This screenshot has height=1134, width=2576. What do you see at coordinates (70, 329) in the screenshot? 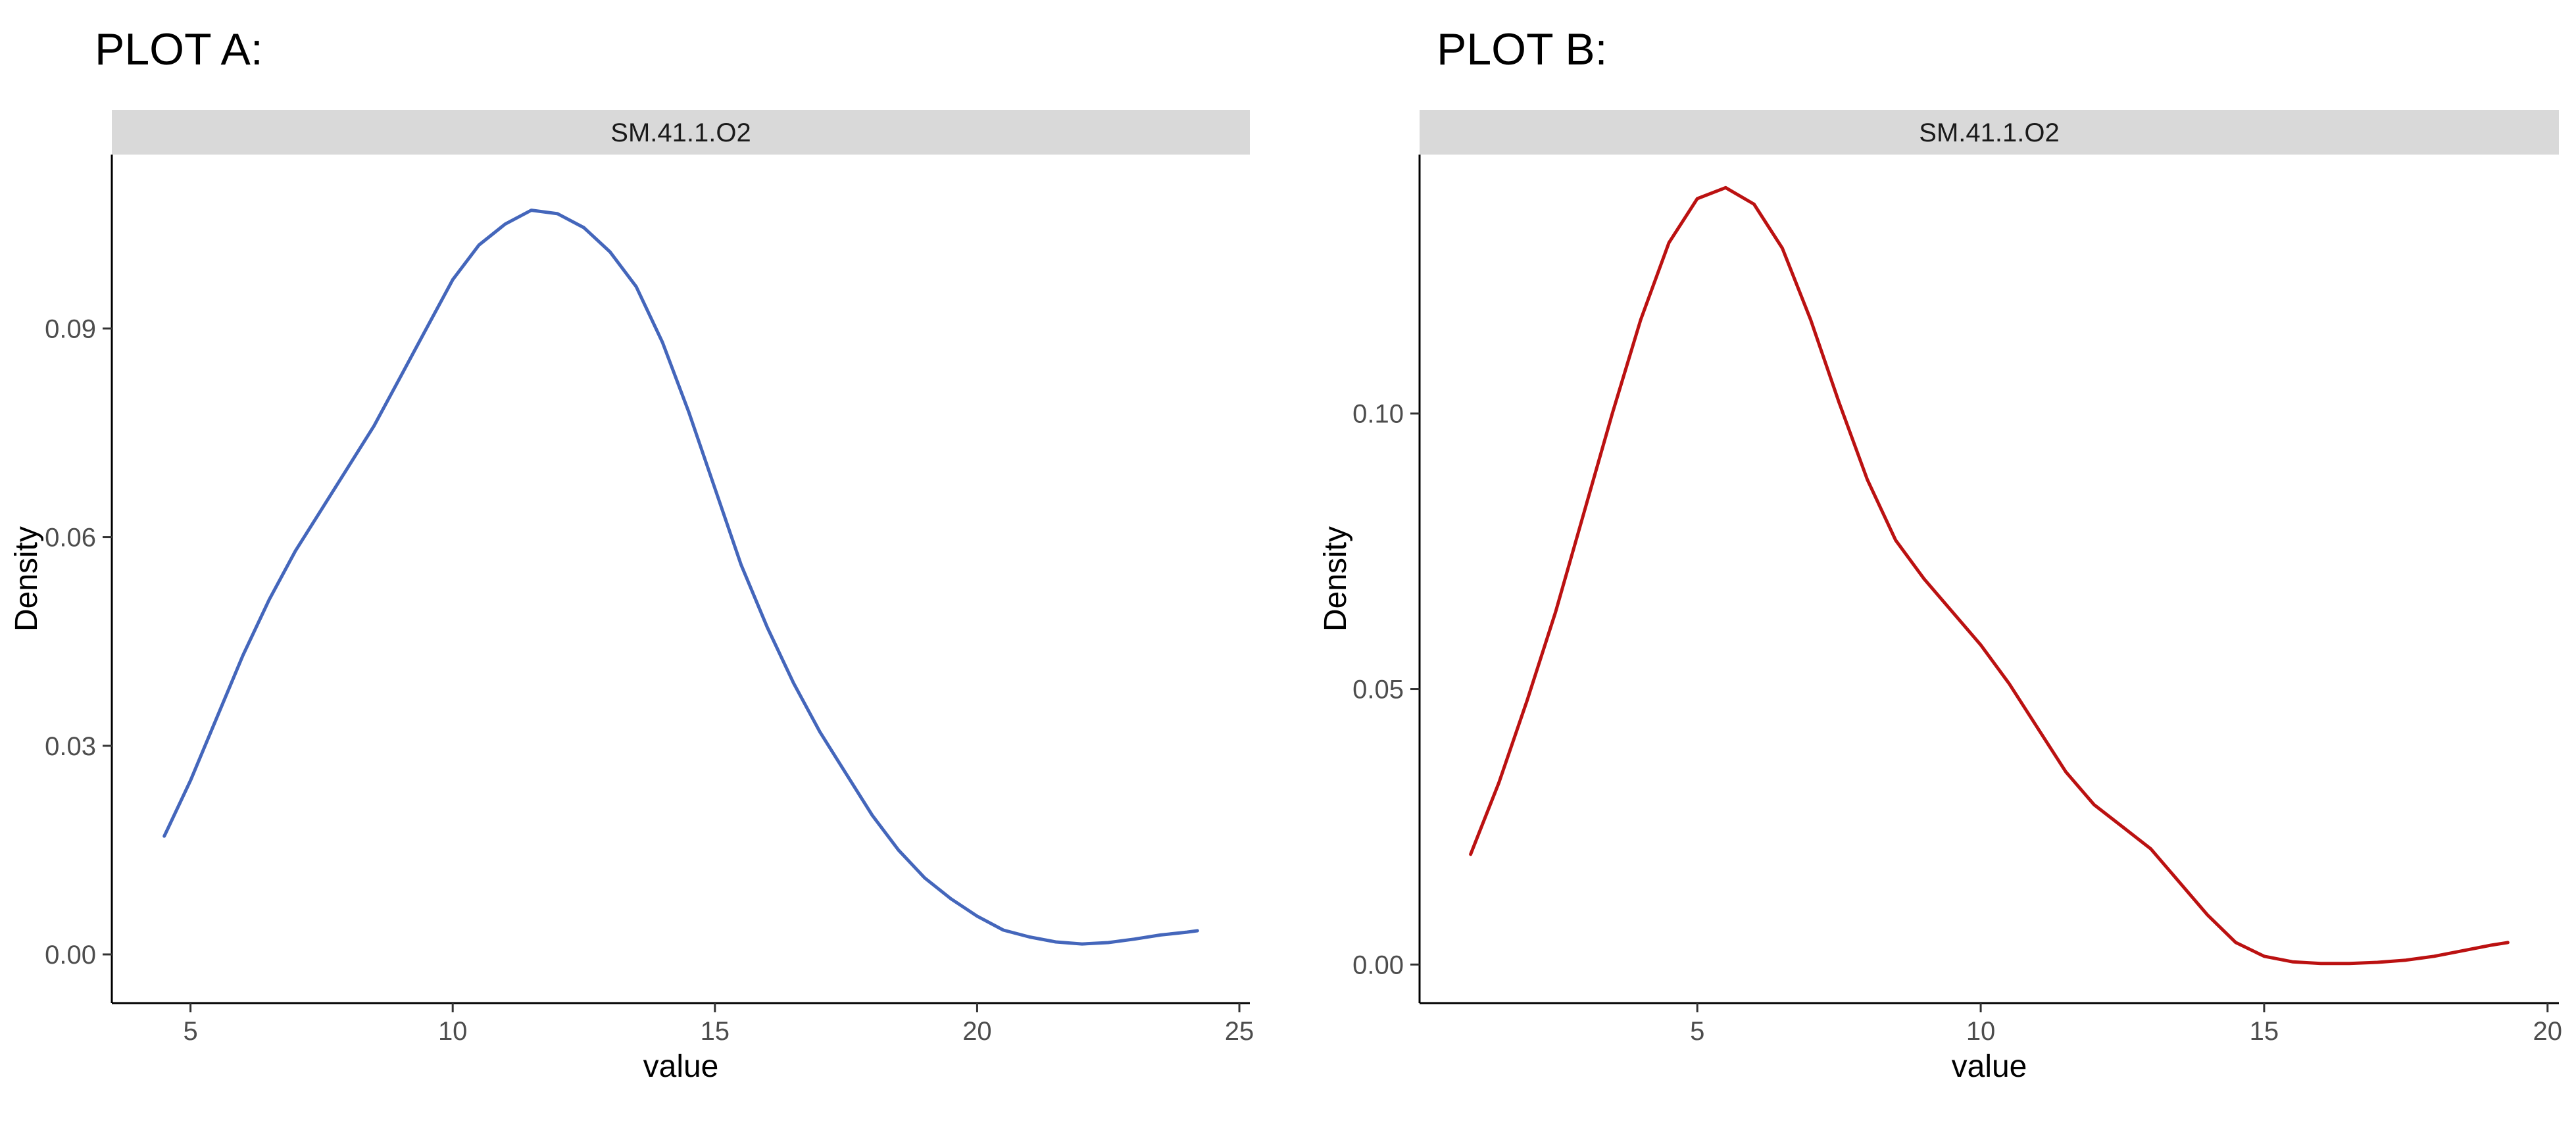
I see `chart-a-y-tick-label: 0.09` at bounding box center [70, 329].